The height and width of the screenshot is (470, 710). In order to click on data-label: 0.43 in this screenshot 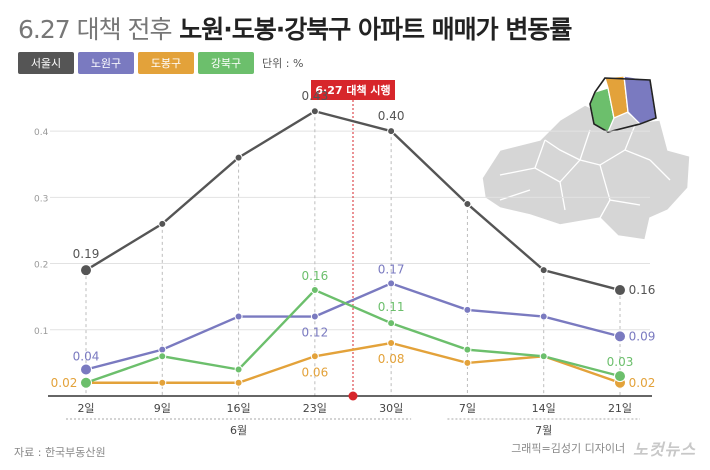, I will do `click(314, 96)`.